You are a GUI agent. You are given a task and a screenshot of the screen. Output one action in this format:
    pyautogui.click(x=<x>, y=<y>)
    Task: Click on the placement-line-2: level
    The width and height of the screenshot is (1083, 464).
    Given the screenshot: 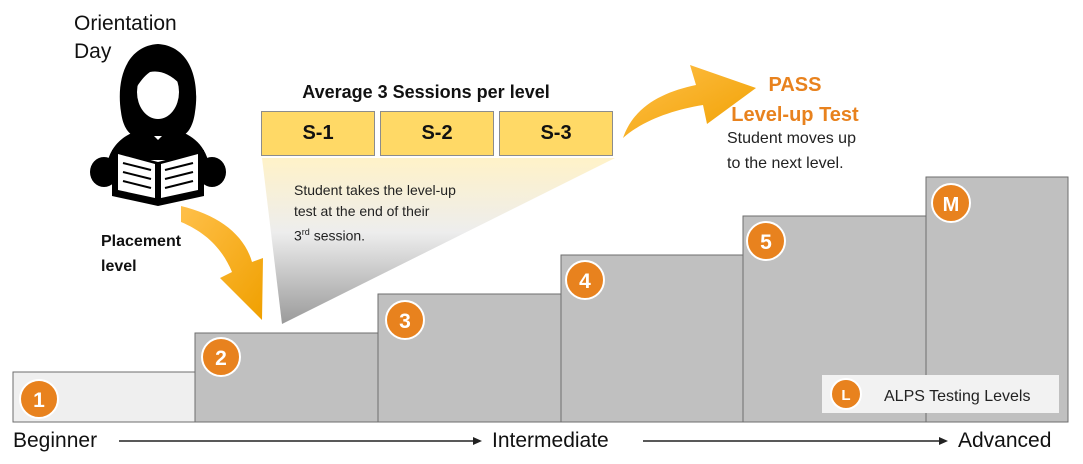 What is the action you would take?
    pyautogui.click(x=119, y=266)
    